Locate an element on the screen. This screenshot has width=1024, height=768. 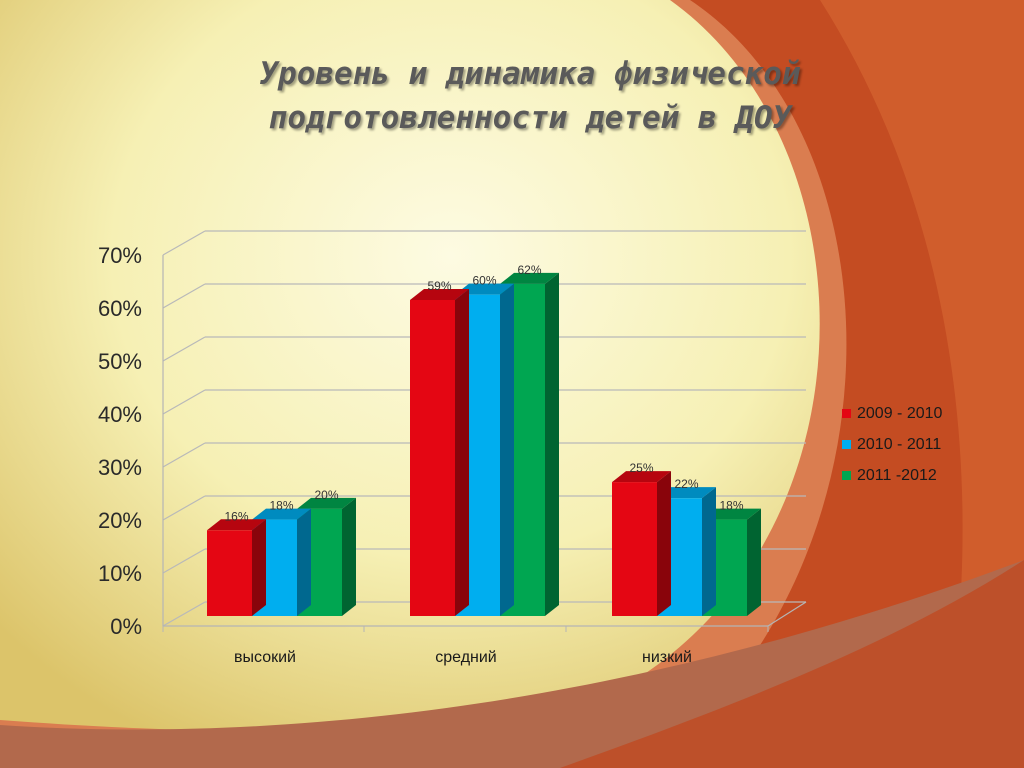
y-tick-label: 0% is located at coordinates (126, 626).